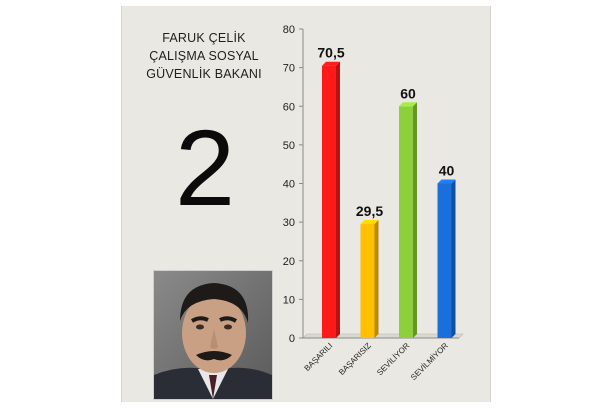  Describe the element at coordinates (289, 300) in the screenshot. I see `y-tick-label: 10` at that location.